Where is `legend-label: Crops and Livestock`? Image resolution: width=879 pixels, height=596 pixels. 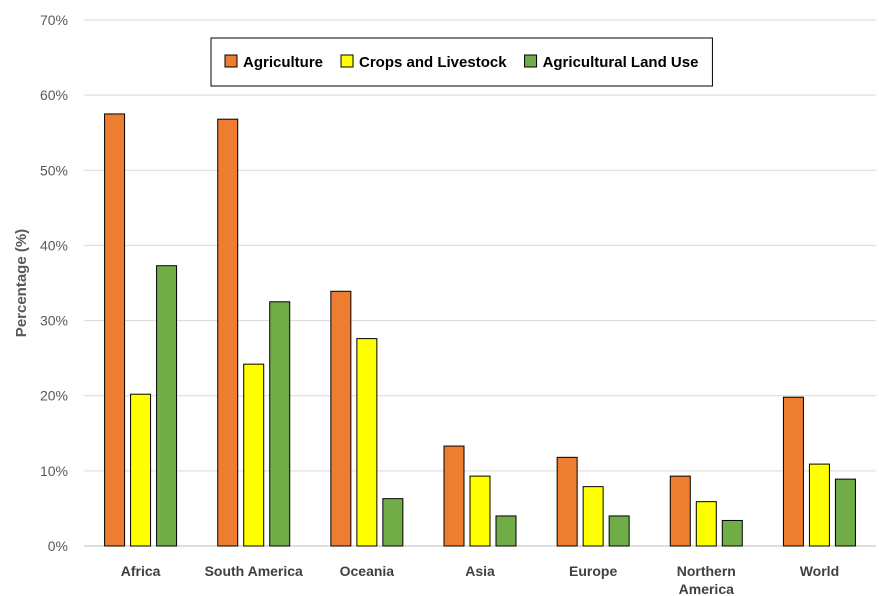
legend-label: Crops and Livestock is located at coordinates (433, 62).